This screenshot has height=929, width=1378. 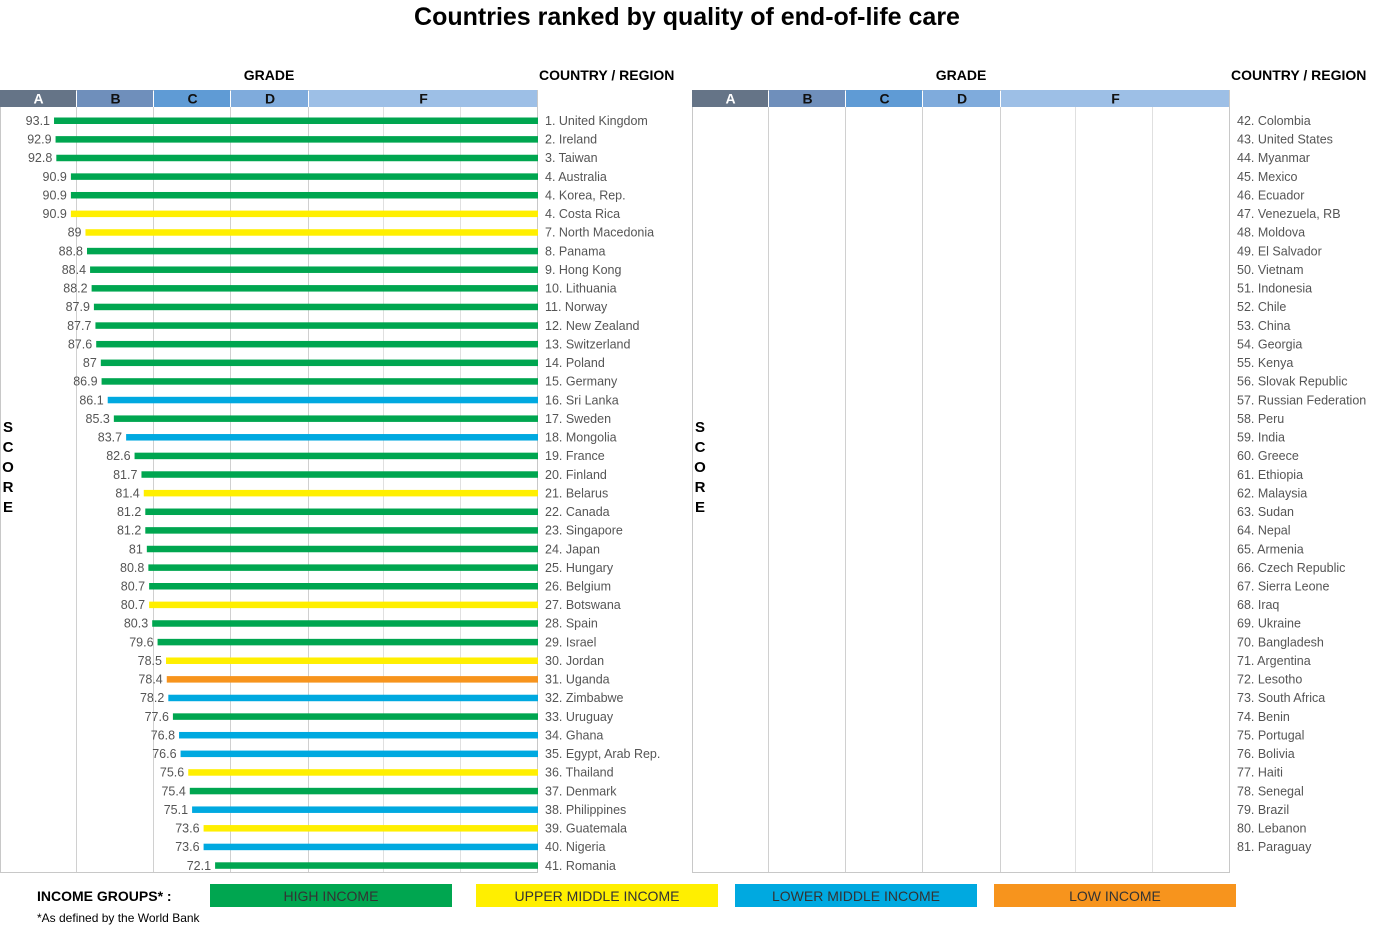 What do you see at coordinates (576, 475) in the screenshot?
I see `country-label: 20. Finland` at bounding box center [576, 475].